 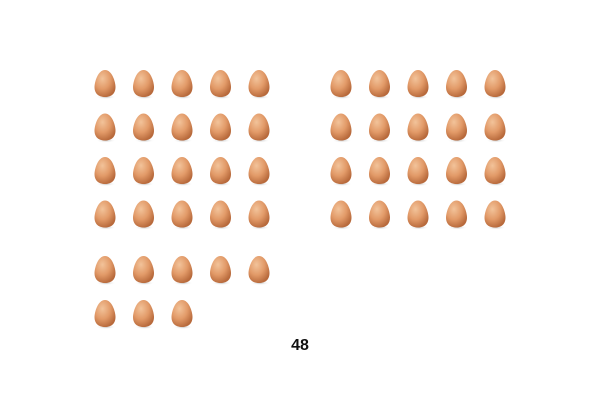 What do you see at coordinates (182, 293) in the screenshot?
I see `egg-group-bottom-left` at bounding box center [182, 293].